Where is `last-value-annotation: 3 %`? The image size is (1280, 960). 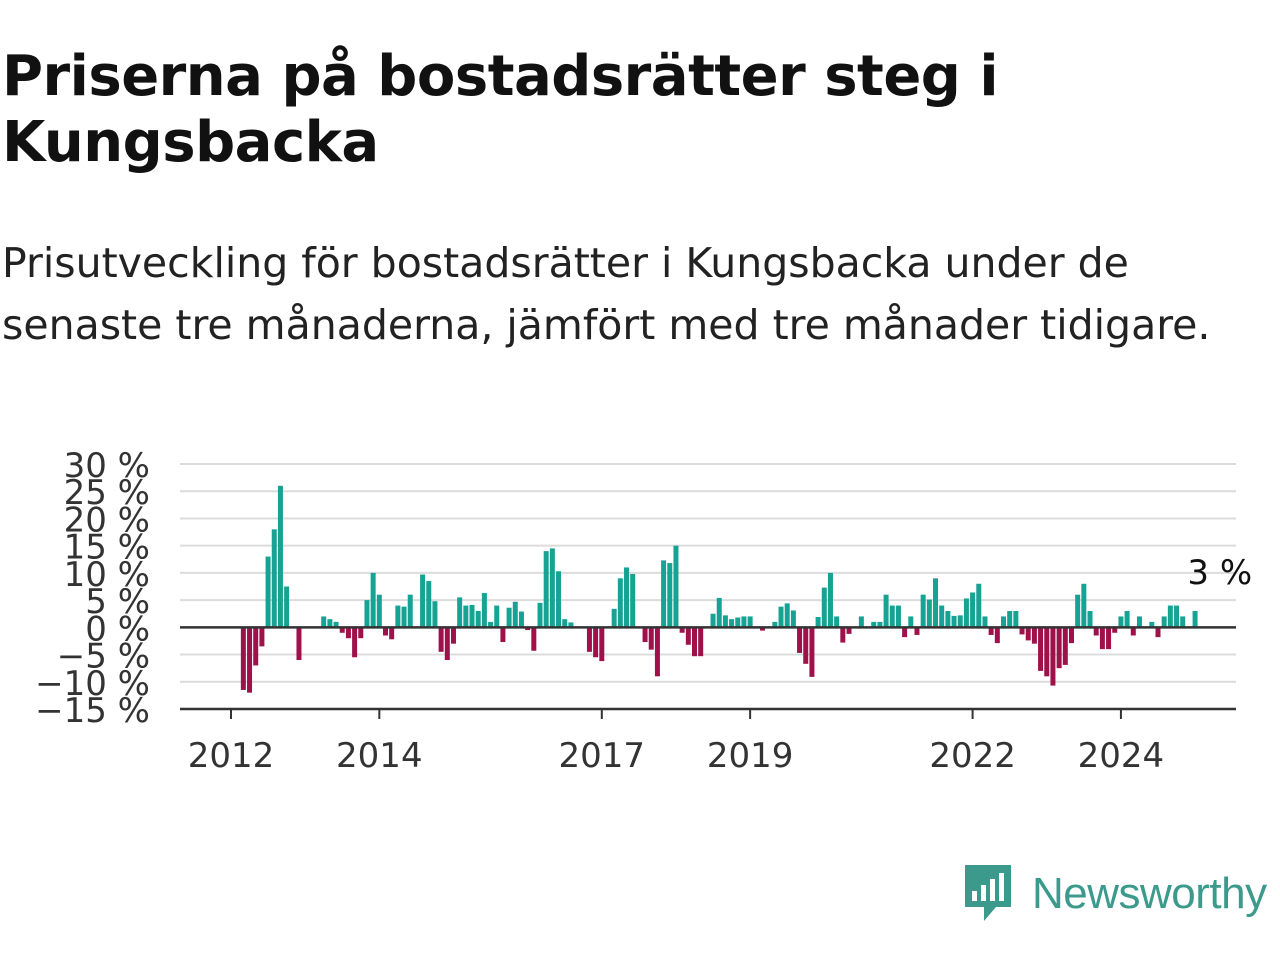 last-value-annotation: 3 % is located at coordinates (1219, 573).